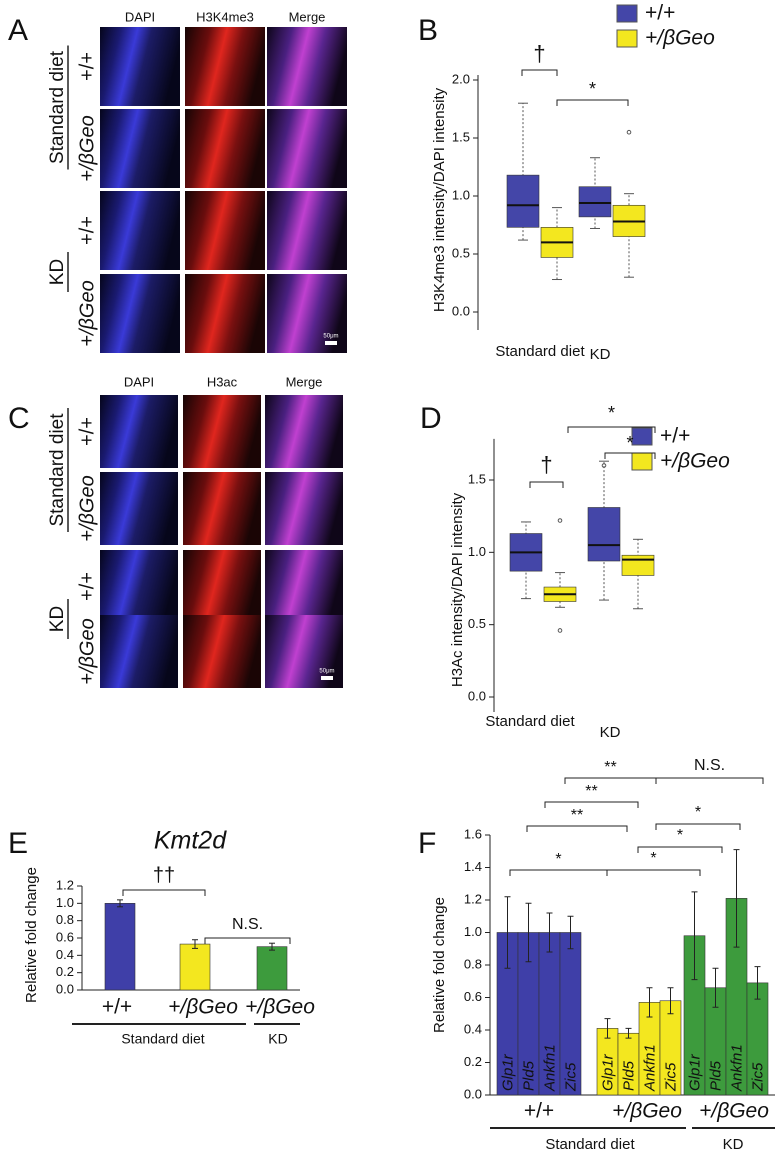 The width and height of the screenshot is (780, 1170). What do you see at coordinates (18, 843) in the screenshot?
I see `panel-letter: E` at bounding box center [18, 843].